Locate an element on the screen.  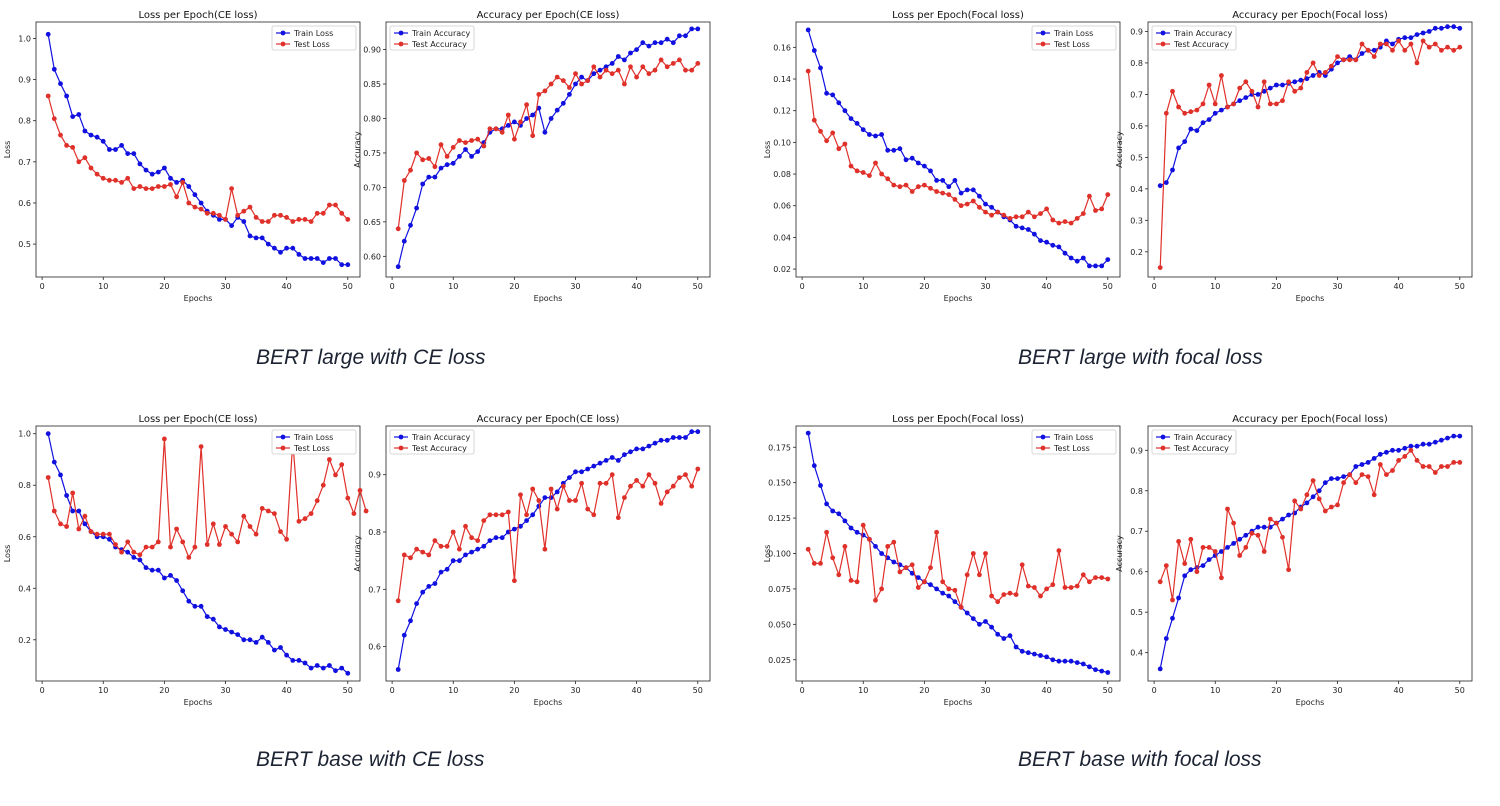
caption-bert-large-focal: BERT large with focal loss is located at coordinates (1140, 357).